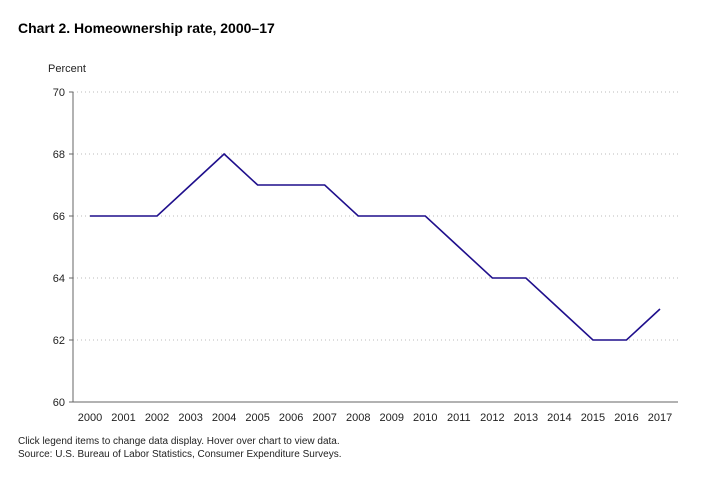 This screenshot has height=480, width=720. I want to click on y-tick-label-70: 70, so click(59, 93).